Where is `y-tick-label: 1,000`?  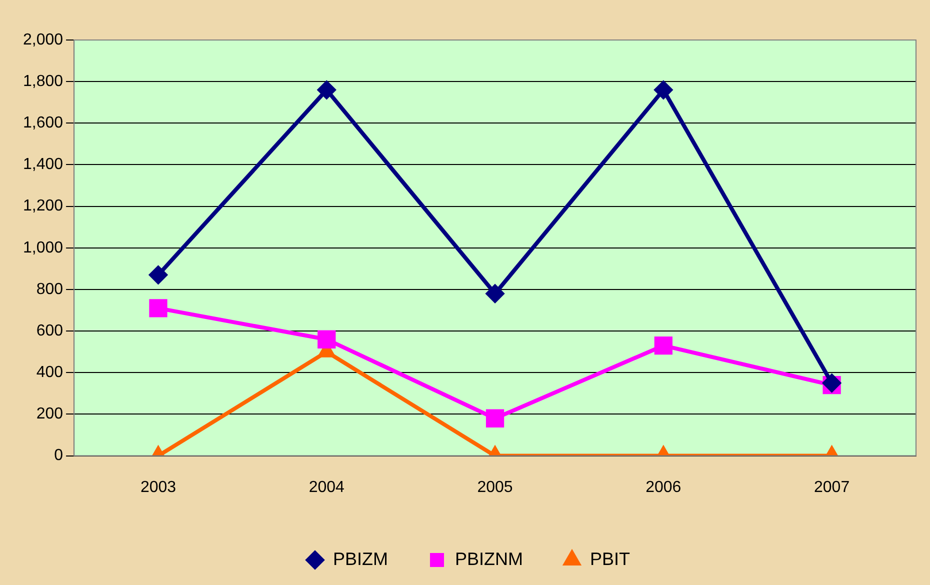
y-tick-label: 1,000 is located at coordinates (43, 247).